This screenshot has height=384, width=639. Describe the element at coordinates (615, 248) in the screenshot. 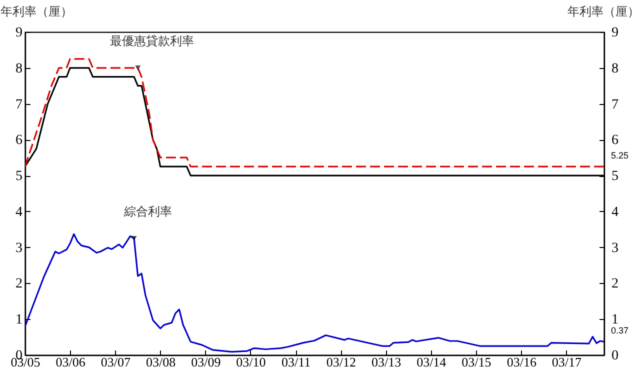

I see `y2-tick-label: 3` at that location.